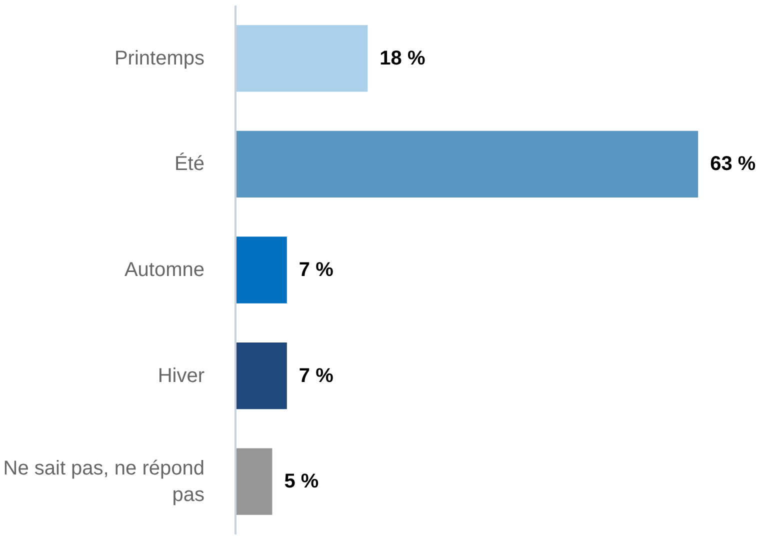  I want to click on y-tick-label: Hiver, so click(181, 375).